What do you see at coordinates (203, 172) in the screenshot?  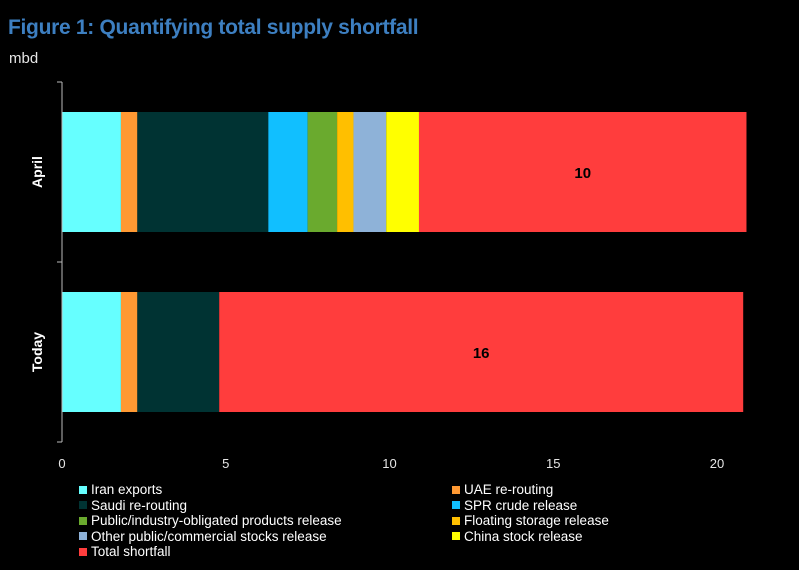 I see `bar-april-saudi-re-routing` at bounding box center [203, 172].